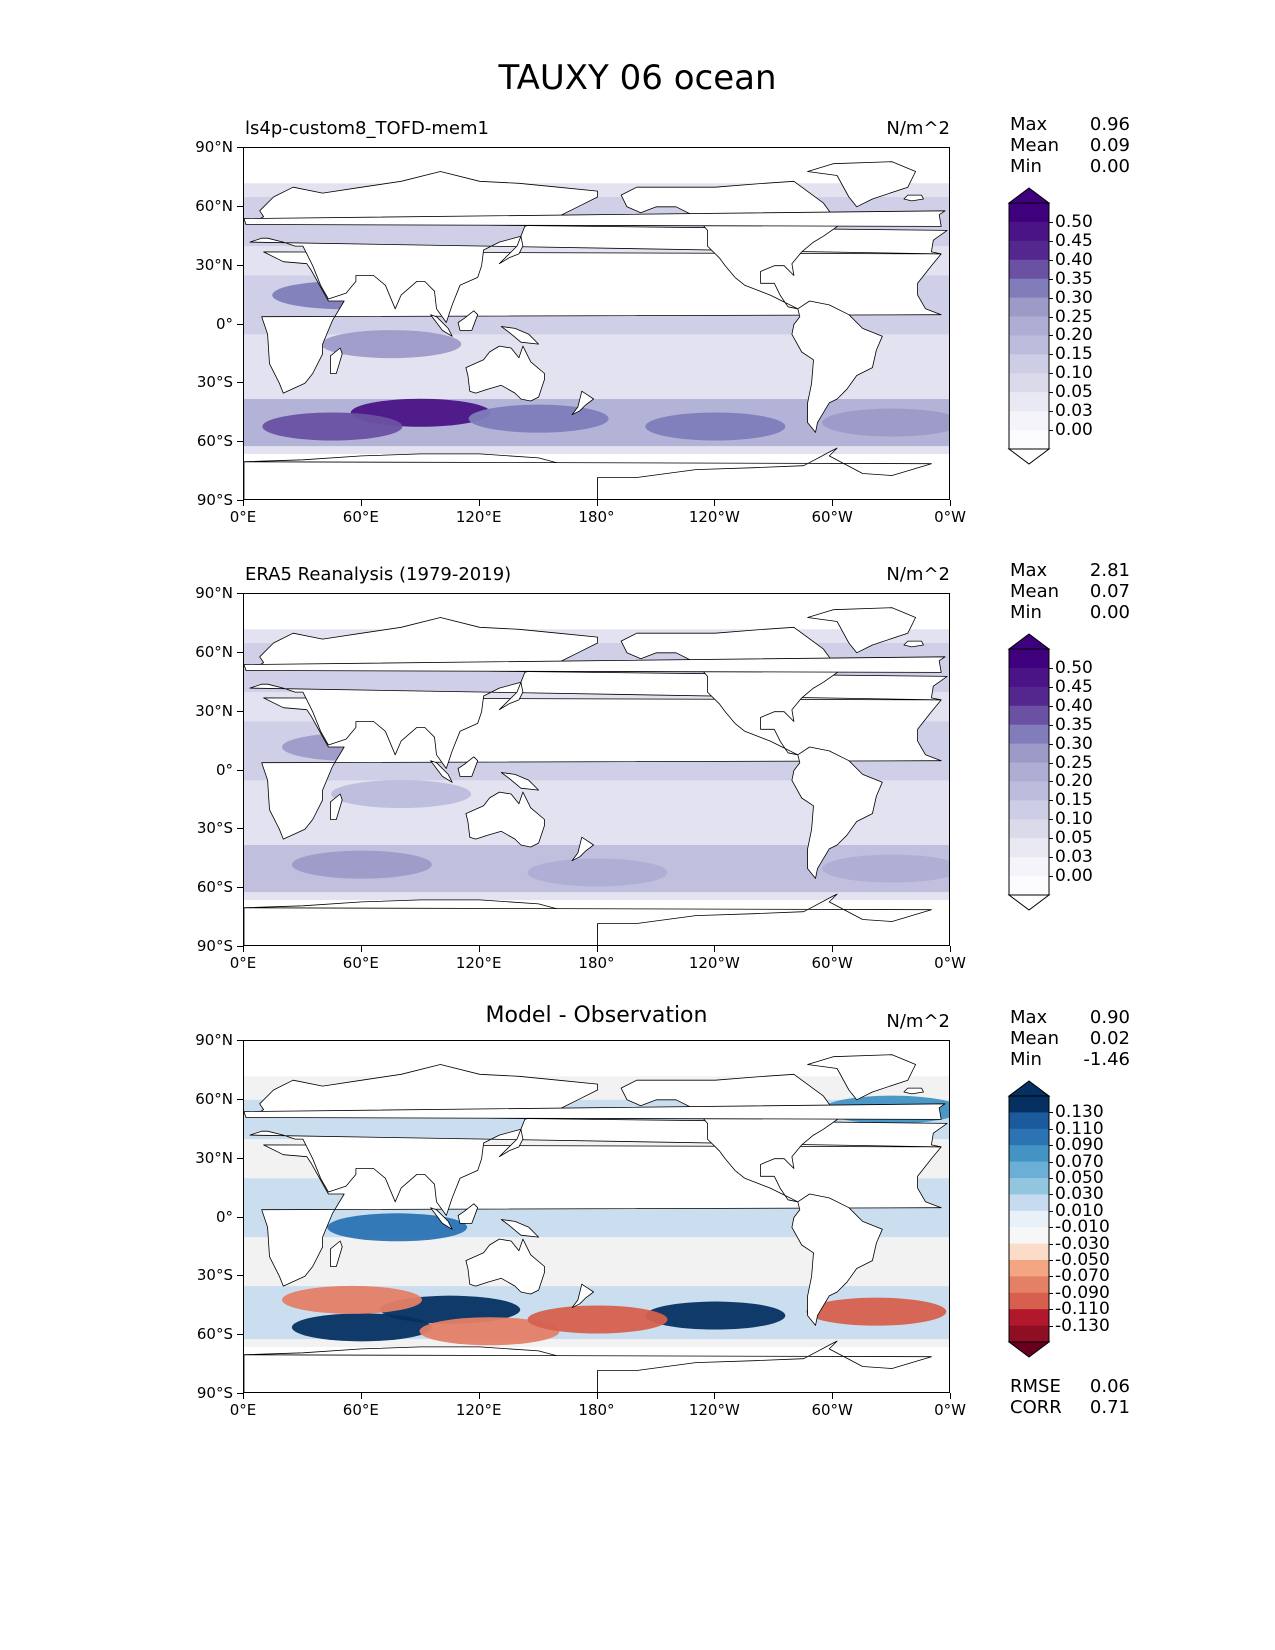 Image resolution: width=1275 pixels, height=1650 pixels. I want to click on landmass-borneo, so click(468, 766).